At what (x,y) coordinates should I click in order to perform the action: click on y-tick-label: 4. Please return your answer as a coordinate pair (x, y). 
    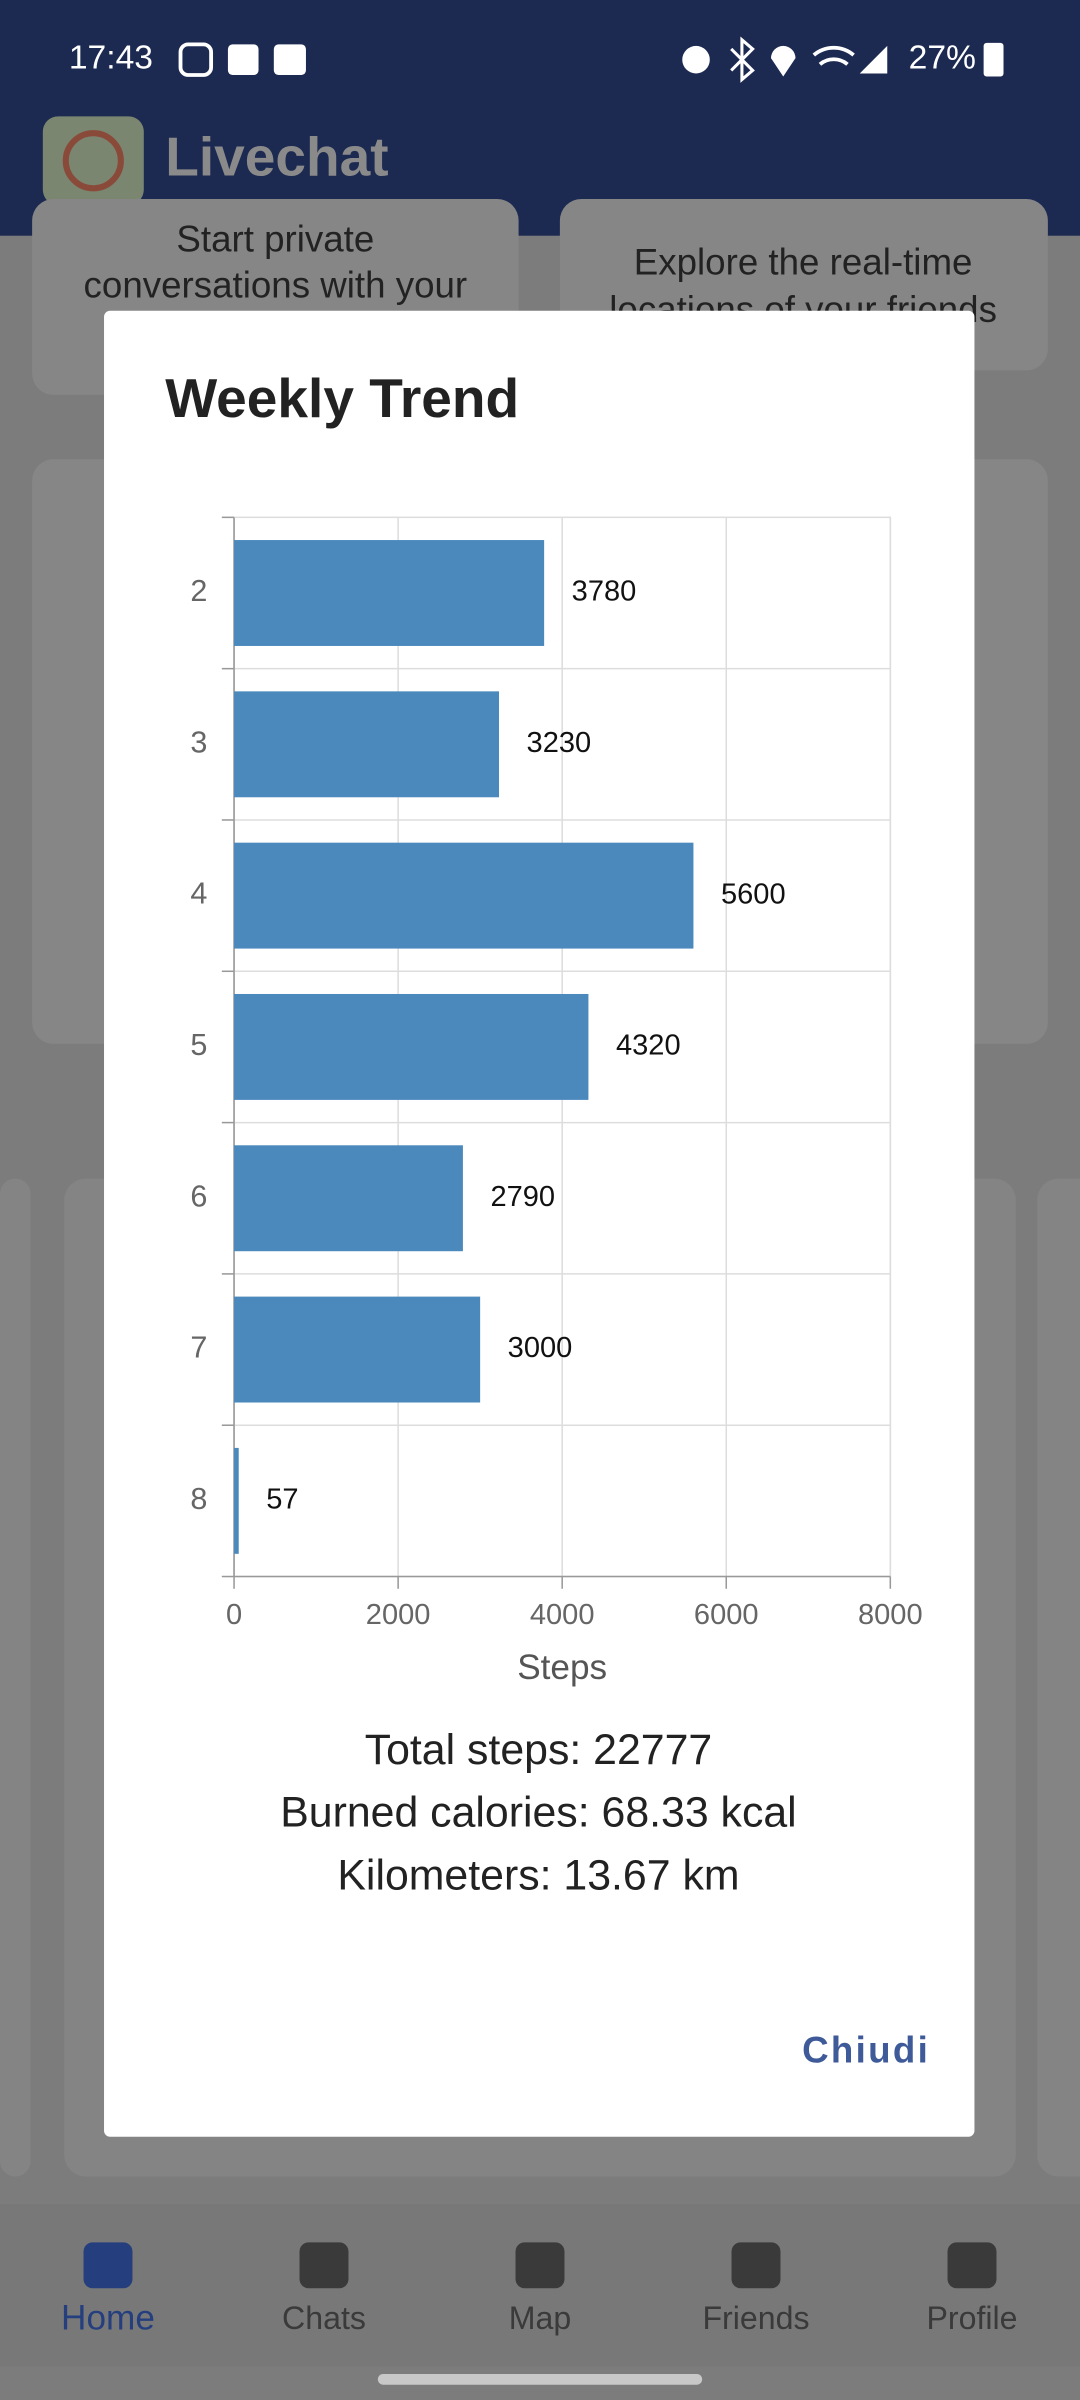
    Looking at the image, I should click on (198, 894).